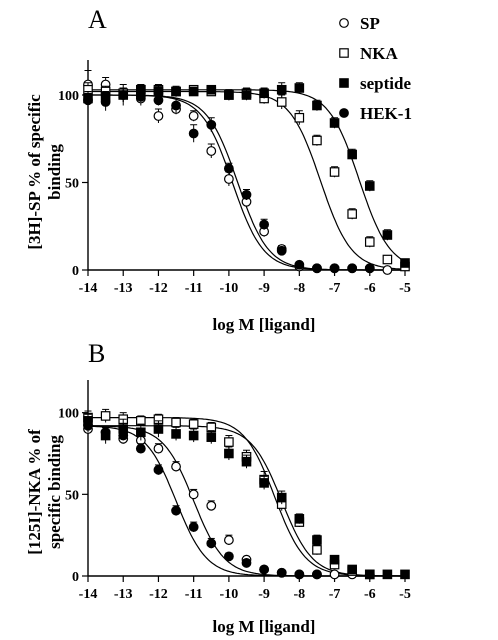 This screenshot has width=498, height=640. What do you see at coordinates (229, 288) in the screenshot?
I see `panel-a-x-tick-label: -10` at bounding box center [229, 288].